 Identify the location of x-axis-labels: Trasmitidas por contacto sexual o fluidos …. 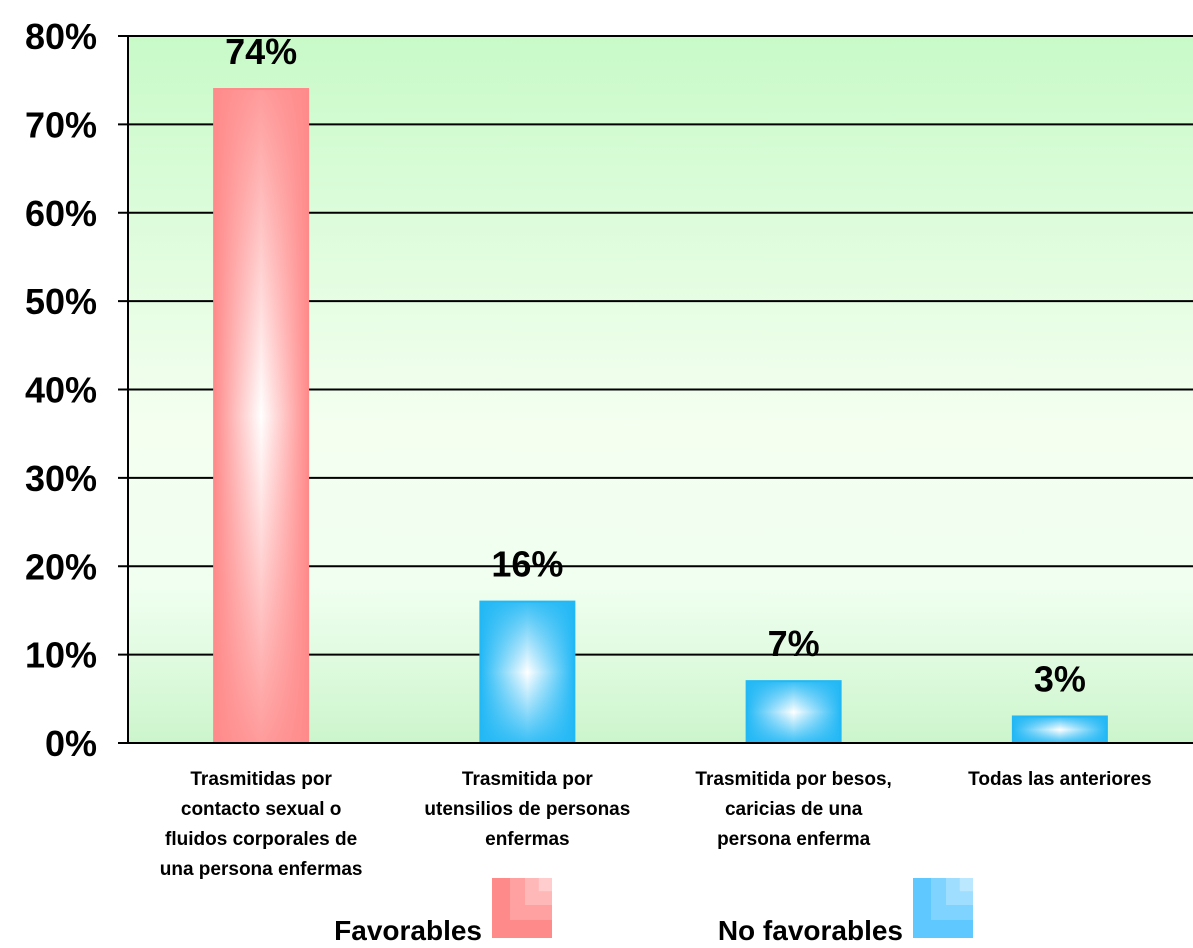
(656, 824).